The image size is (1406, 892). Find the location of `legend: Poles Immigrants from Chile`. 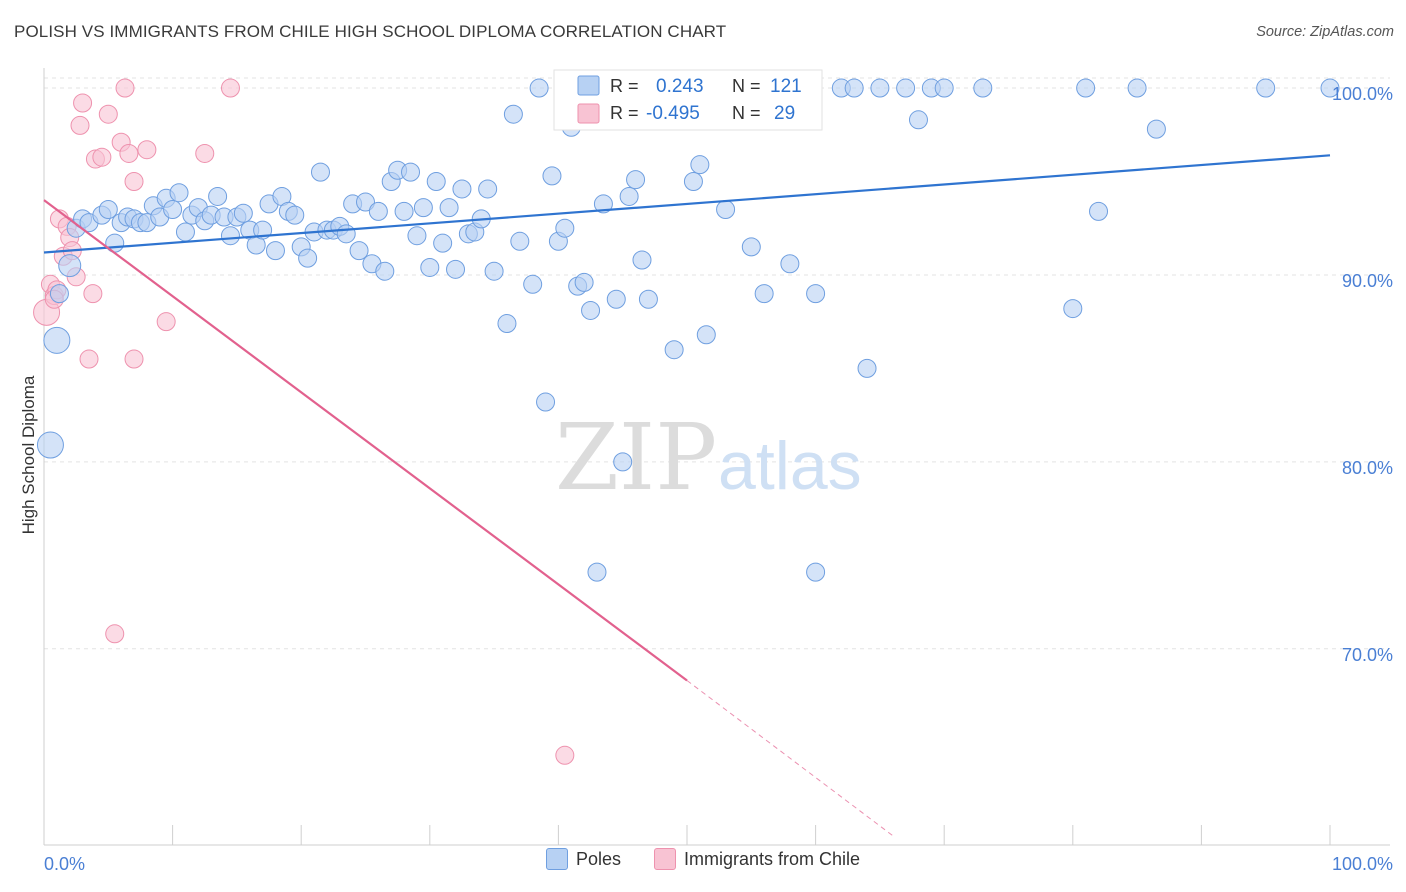

legend: Poles Immigrants from Chile is located at coordinates (703, 861).